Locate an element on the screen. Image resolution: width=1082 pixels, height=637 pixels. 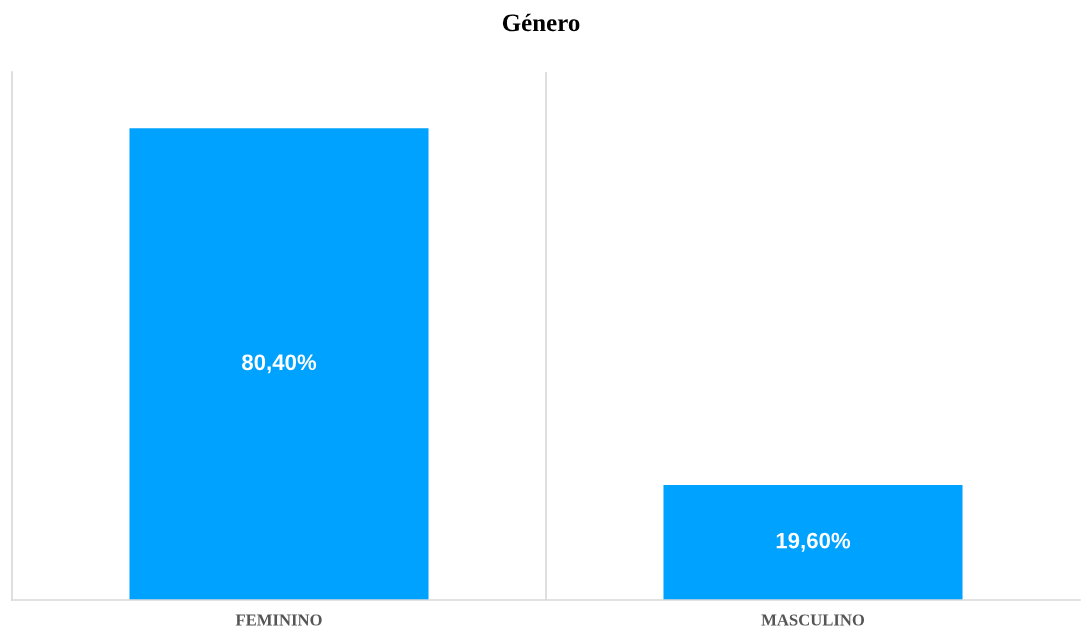
data-label: 19,60% is located at coordinates (813, 542).